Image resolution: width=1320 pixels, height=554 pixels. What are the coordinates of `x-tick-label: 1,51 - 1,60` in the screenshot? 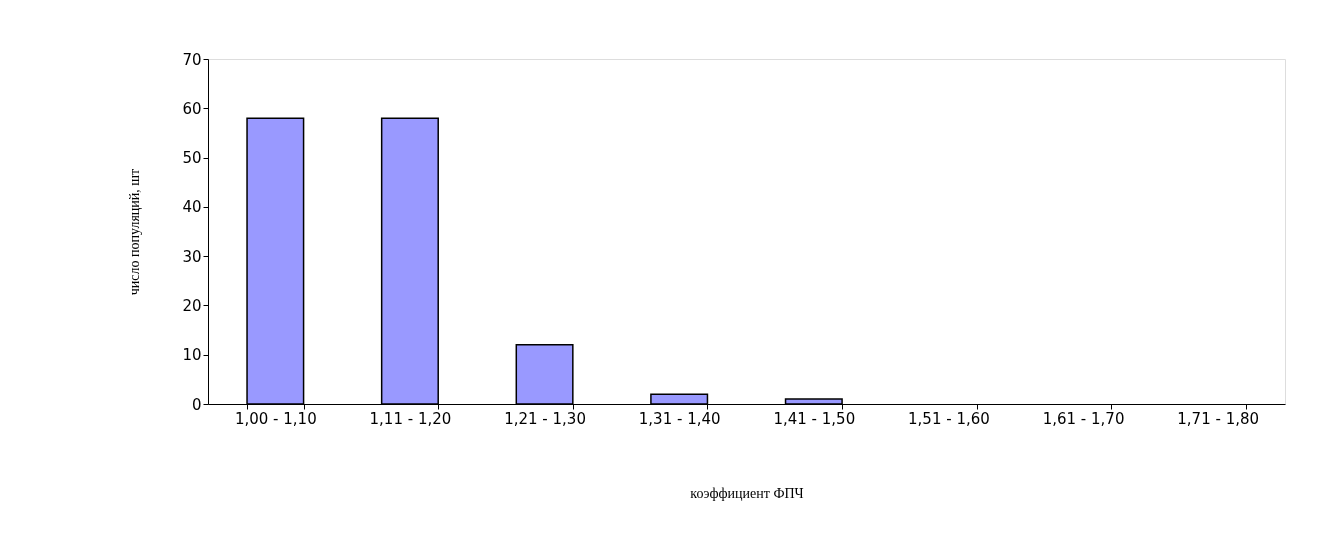 It's located at (949, 418).